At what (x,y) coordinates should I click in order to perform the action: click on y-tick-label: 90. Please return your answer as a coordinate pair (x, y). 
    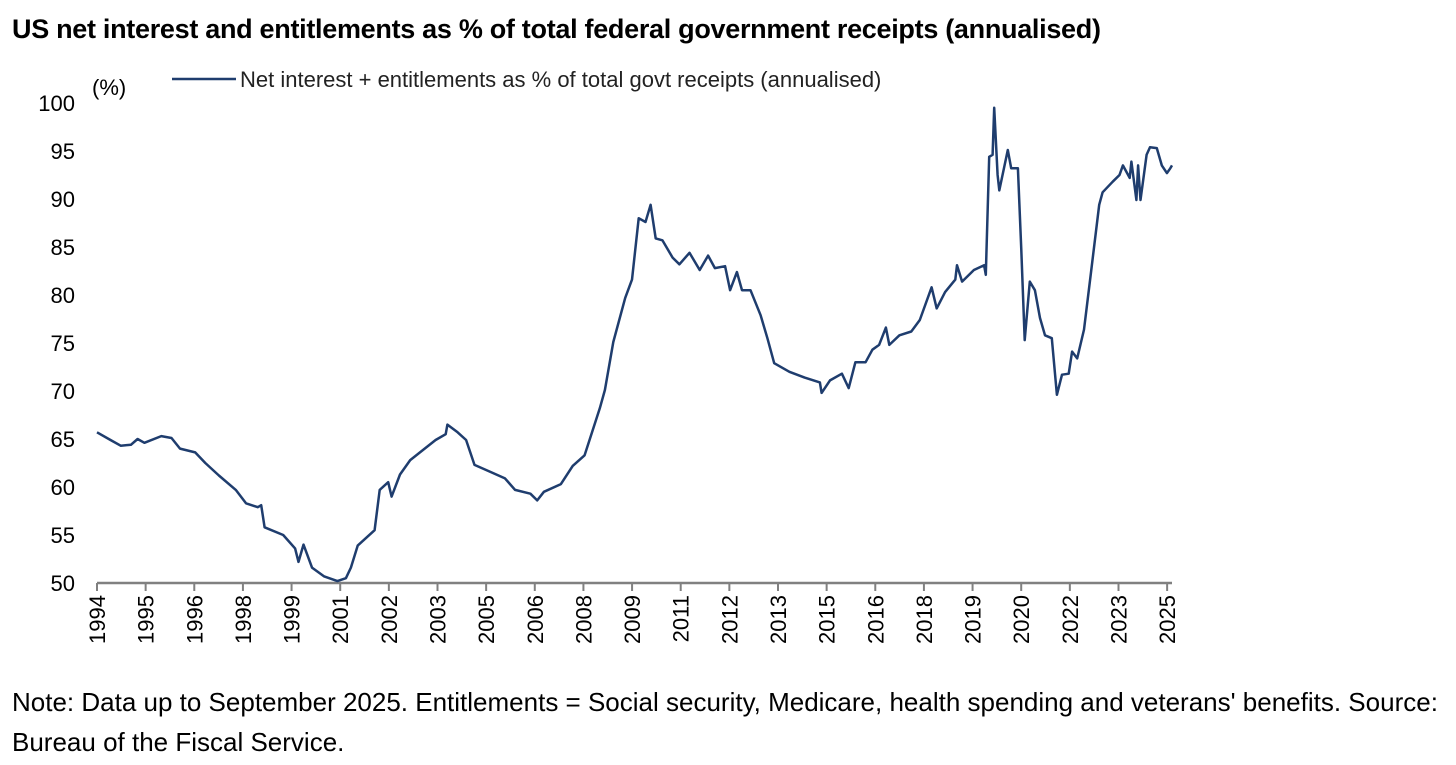
    Looking at the image, I should click on (63, 199).